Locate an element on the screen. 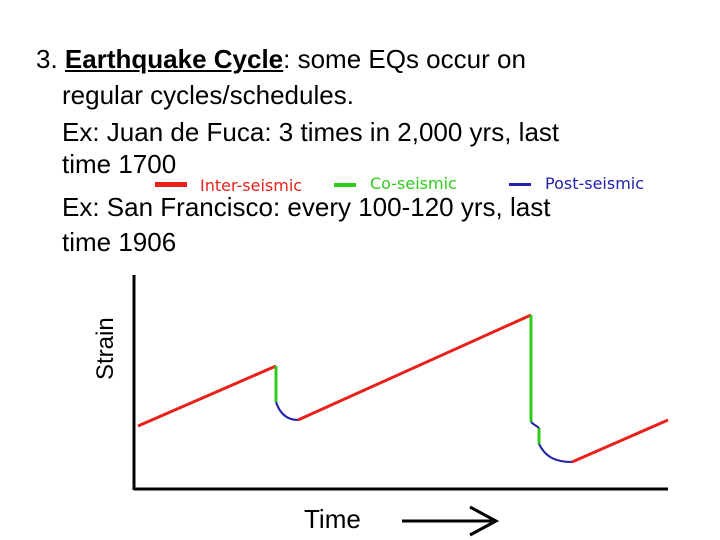 This screenshot has height=540, width=720. time-arrow is located at coordinates (451, 521).